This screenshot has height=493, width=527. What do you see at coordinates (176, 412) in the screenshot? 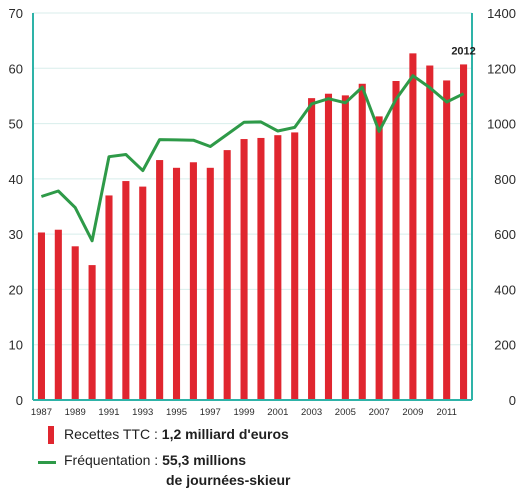
I see `x-tick-label: 1995` at bounding box center [176, 412].